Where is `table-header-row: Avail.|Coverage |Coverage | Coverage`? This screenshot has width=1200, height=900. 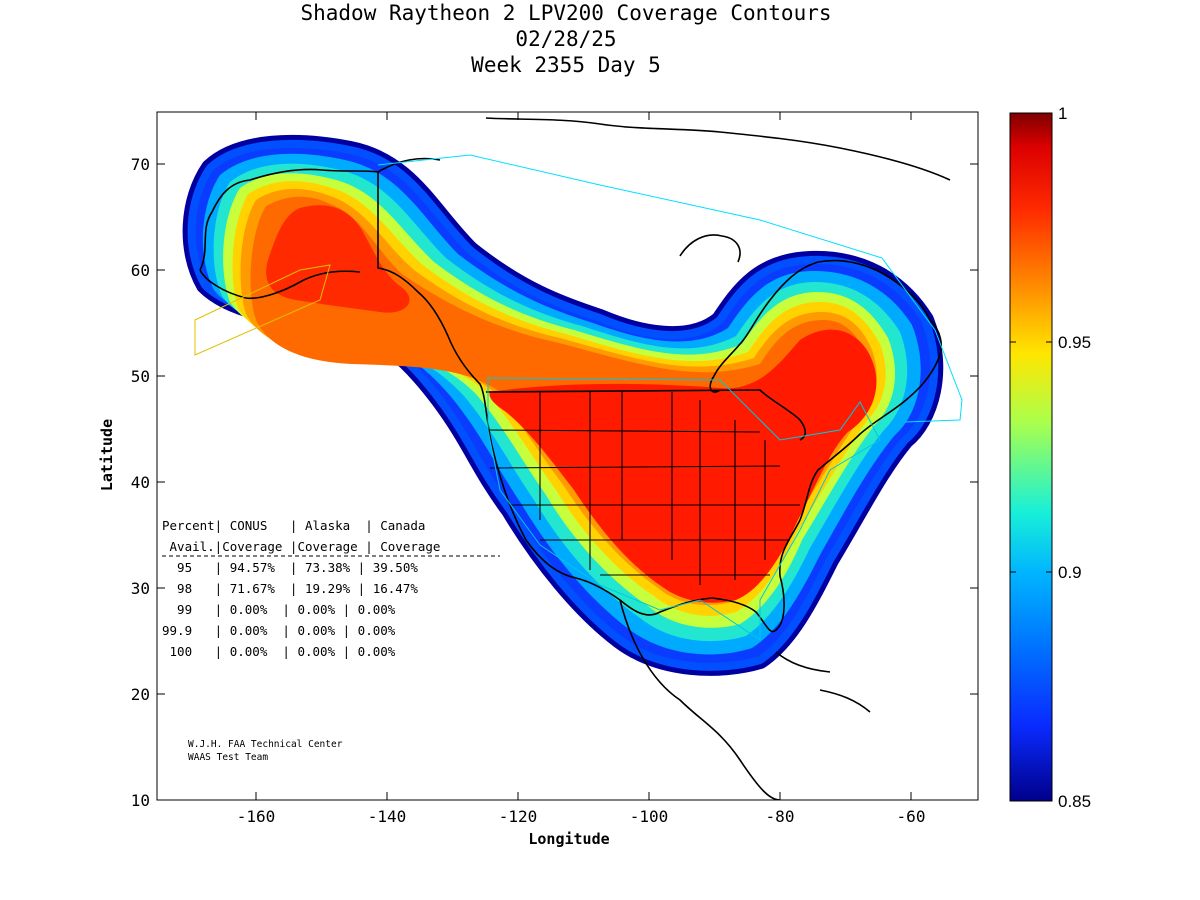 table-header-row: Avail.|Coverage |Coverage | Coverage is located at coordinates (301, 546).